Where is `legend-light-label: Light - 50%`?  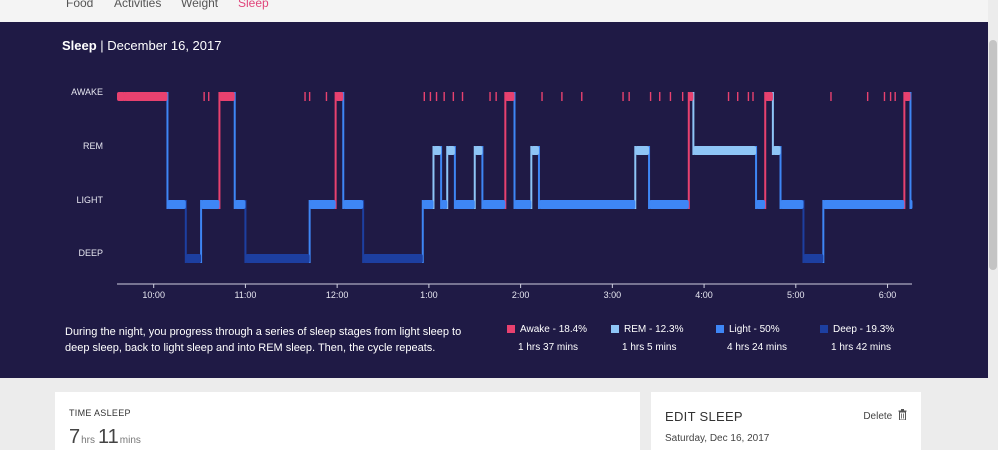
legend-light-label: Light - 50% is located at coordinates (754, 329).